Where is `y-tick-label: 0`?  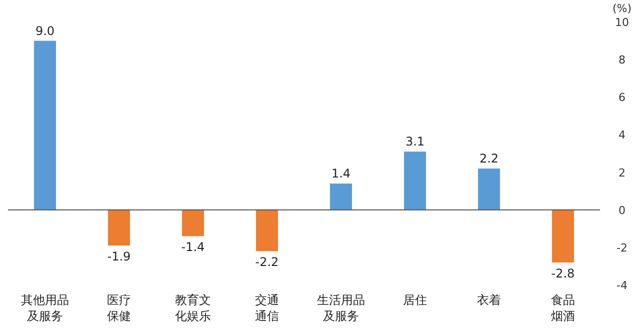 y-tick-label: 0 is located at coordinates (622, 210).